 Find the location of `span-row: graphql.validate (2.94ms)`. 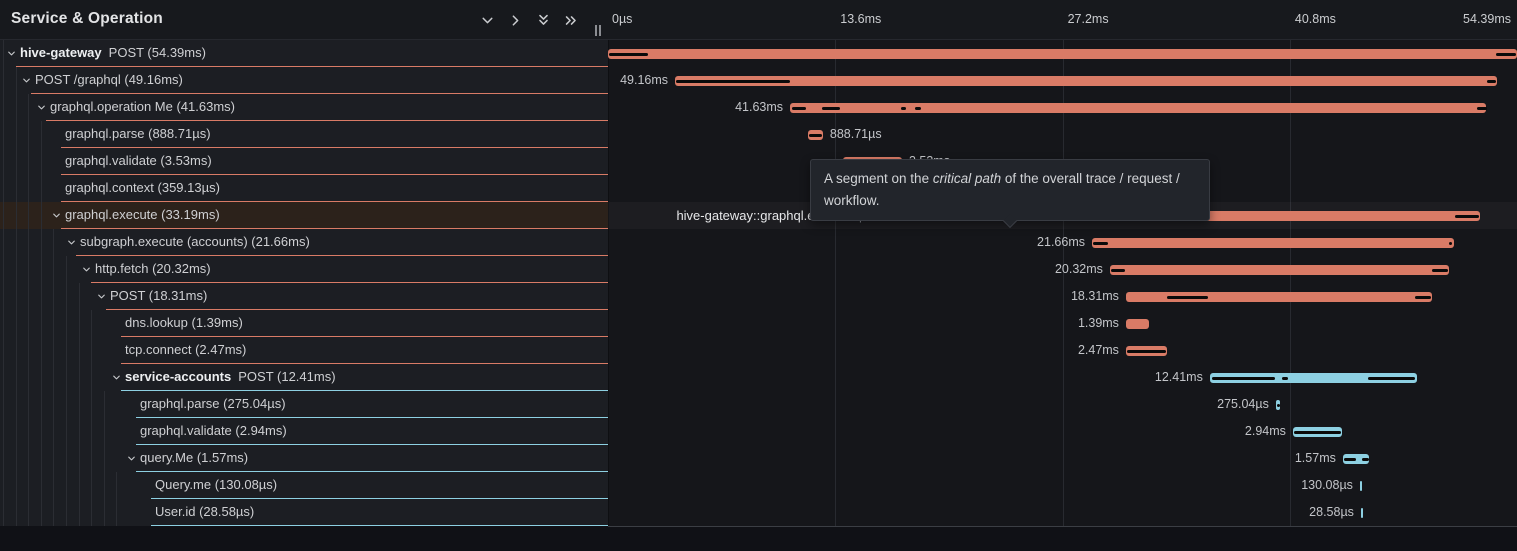

span-row: graphql.validate (2.94ms) is located at coordinates (304, 431).